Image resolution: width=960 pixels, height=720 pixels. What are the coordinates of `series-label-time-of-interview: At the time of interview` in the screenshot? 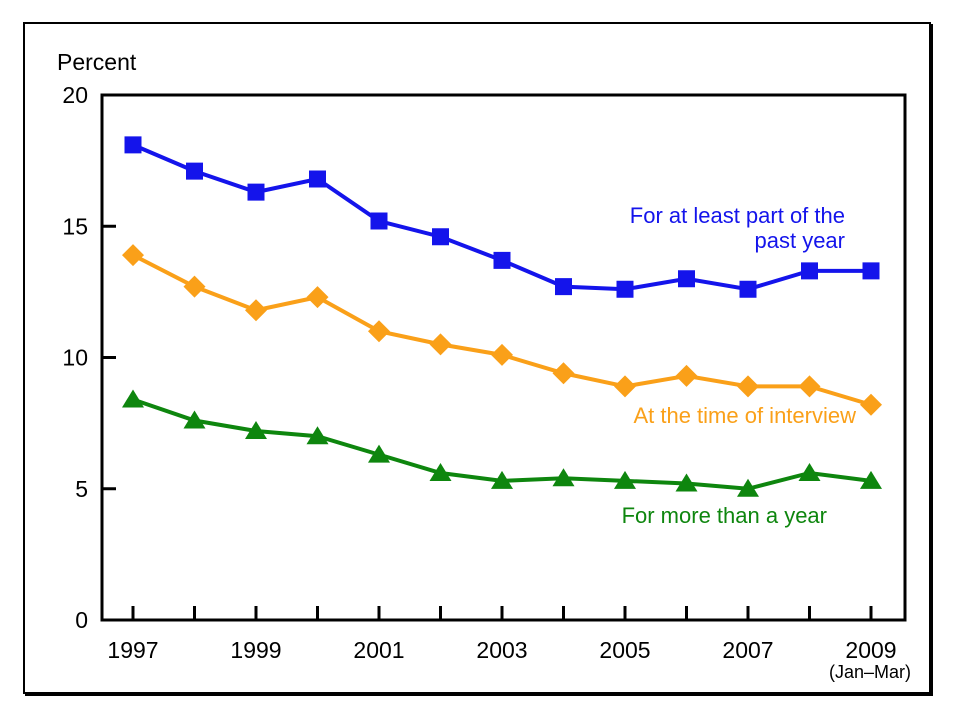 It's located at (691, 415).